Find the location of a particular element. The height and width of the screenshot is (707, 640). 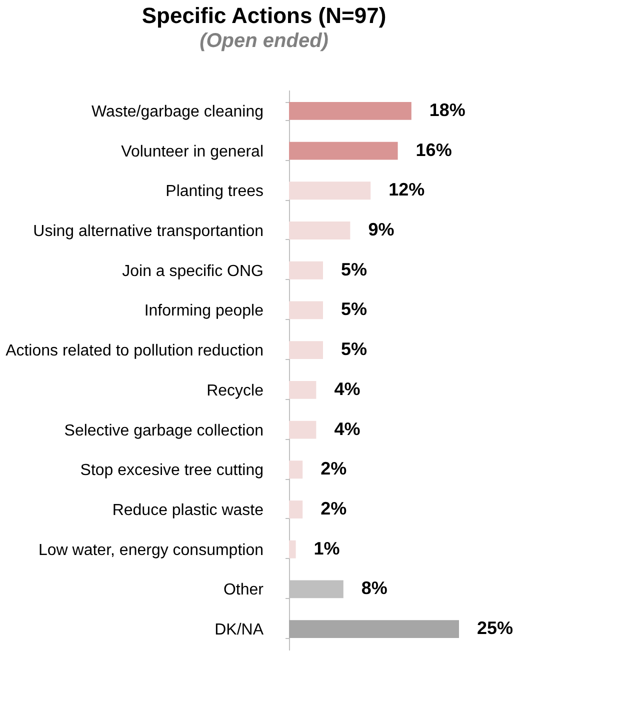

y-tick-label: Using alternative transportantion is located at coordinates (148, 231).